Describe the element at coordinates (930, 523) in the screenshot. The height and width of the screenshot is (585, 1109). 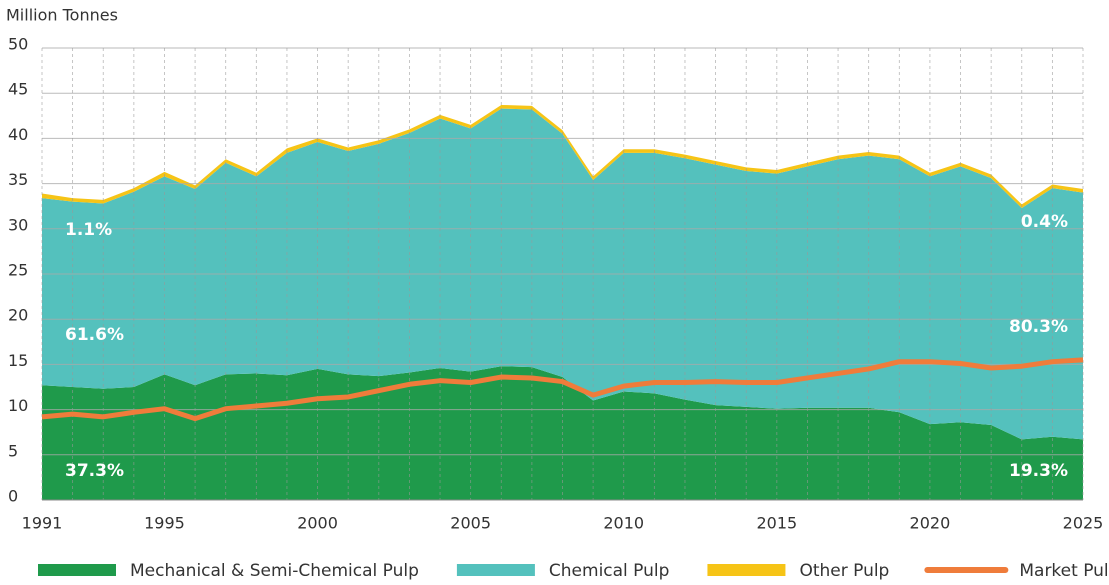
I see `x-tick-label: 2020` at that location.